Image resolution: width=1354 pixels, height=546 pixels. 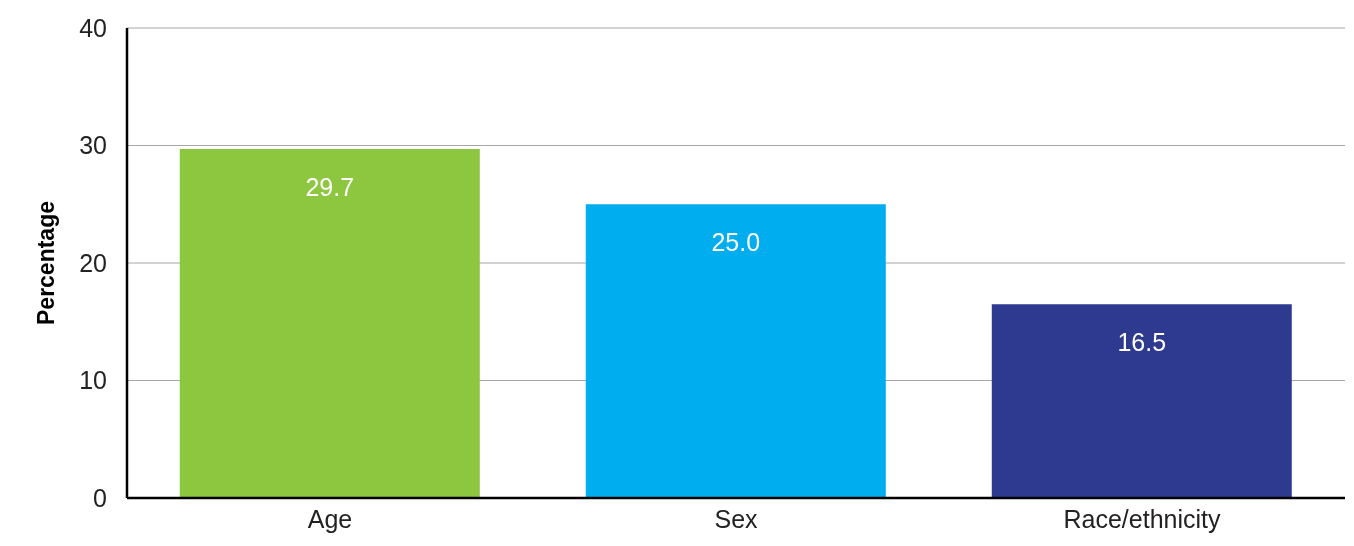 What do you see at coordinates (46, 263) in the screenshot?
I see `y-axis-title: Percentage` at bounding box center [46, 263].